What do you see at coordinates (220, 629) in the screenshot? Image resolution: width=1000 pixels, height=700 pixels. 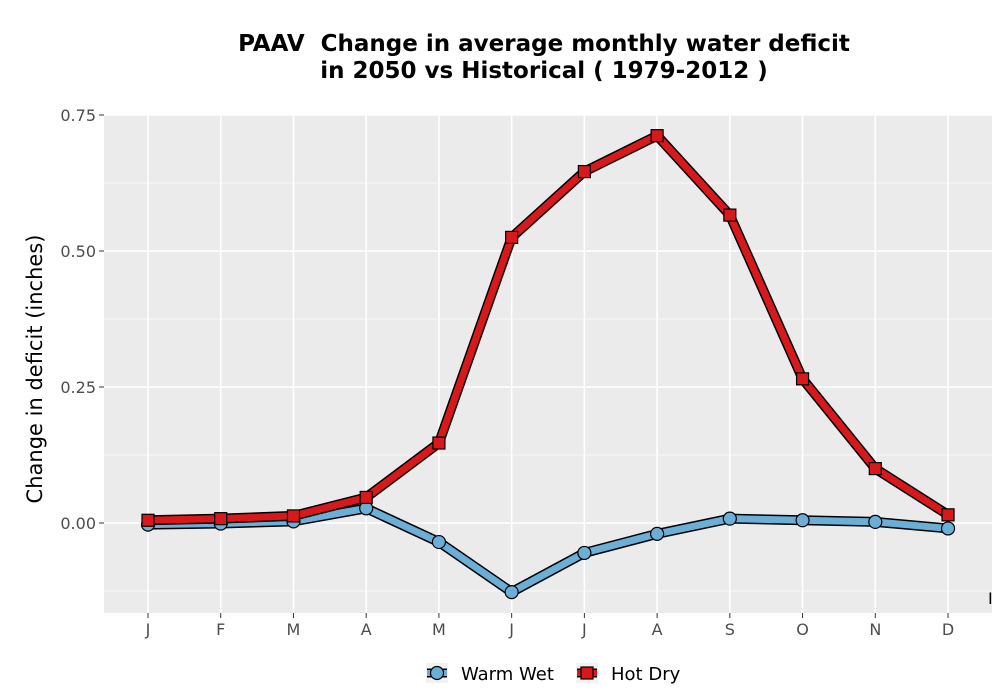 I see `x-tick-label: F` at bounding box center [220, 629].